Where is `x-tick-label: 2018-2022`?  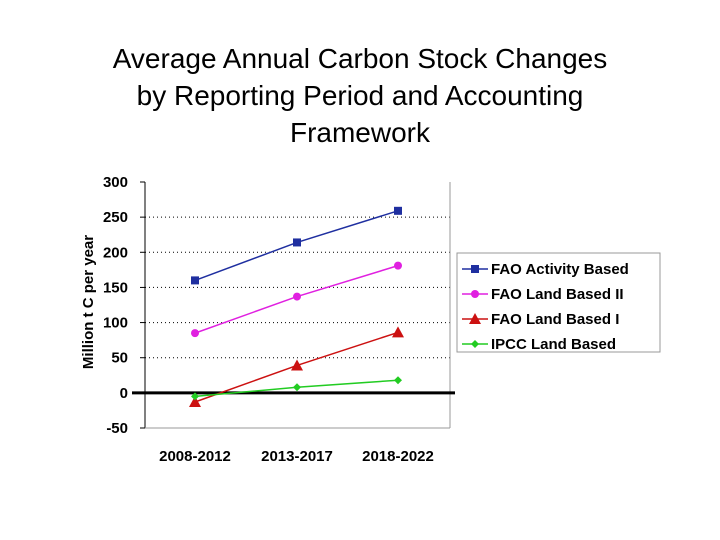 x-tick-label: 2018-2022 is located at coordinates (398, 456).